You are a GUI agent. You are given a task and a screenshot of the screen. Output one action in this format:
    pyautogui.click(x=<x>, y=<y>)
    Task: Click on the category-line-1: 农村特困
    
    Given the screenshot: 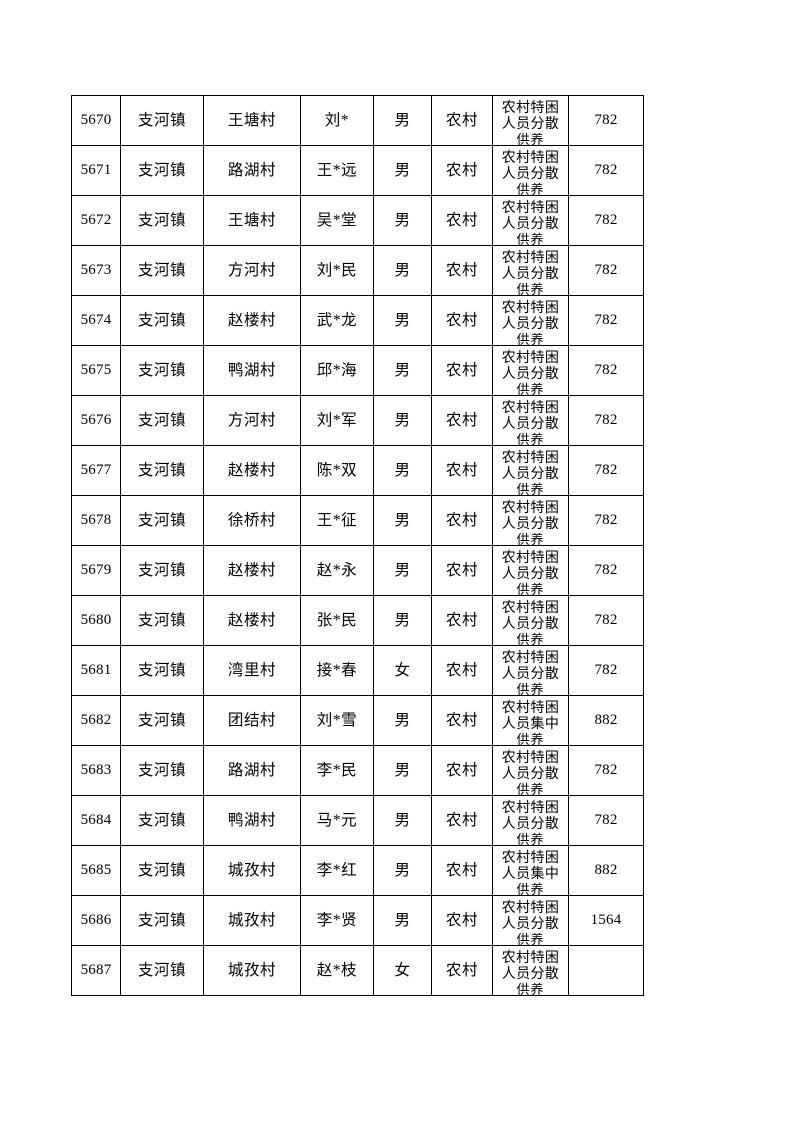 What is the action you would take?
    pyautogui.click(x=530, y=908)
    